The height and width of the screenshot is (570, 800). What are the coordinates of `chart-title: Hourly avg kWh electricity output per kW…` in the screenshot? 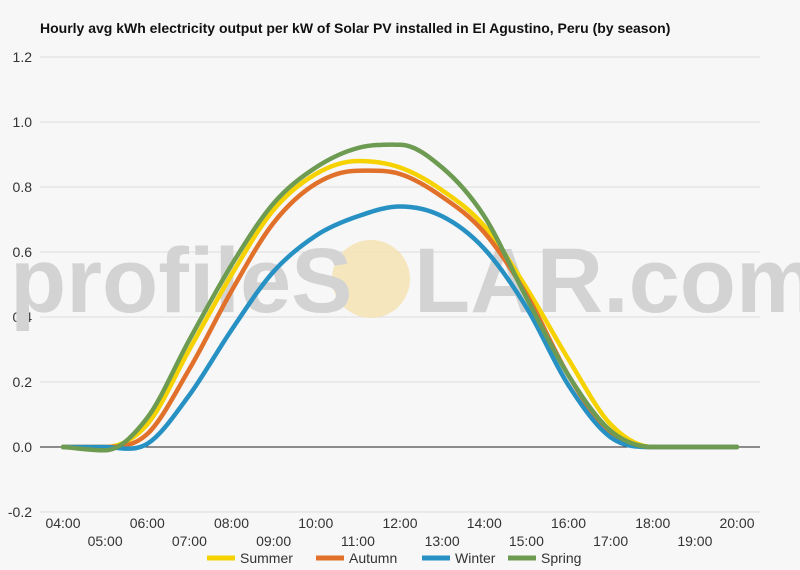 It's located at (355, 28).